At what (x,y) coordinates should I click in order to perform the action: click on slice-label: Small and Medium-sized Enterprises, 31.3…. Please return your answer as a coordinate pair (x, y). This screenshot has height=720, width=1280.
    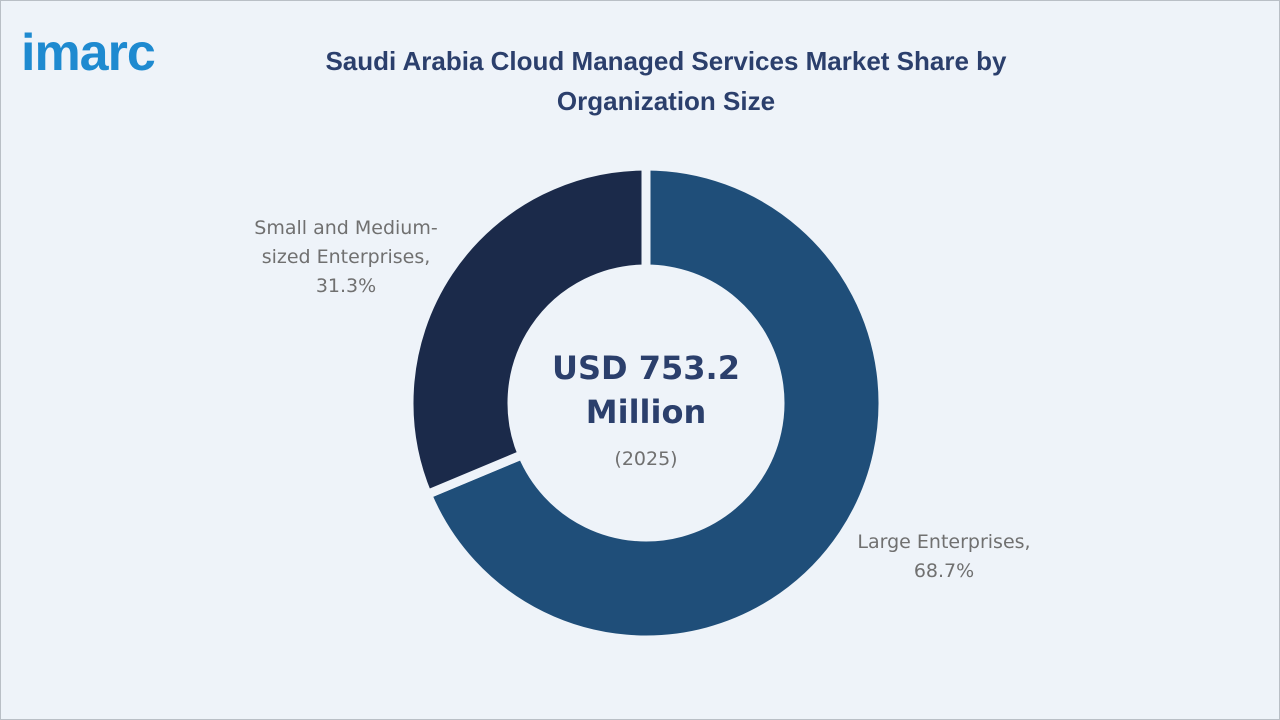
    Looking at the image, I should click on (346, 257).